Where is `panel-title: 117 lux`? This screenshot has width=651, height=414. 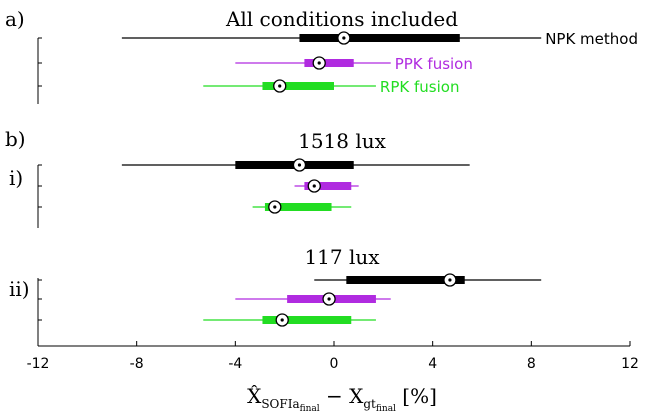 panel-title: 117 lux is located at coordinates (342, 257).